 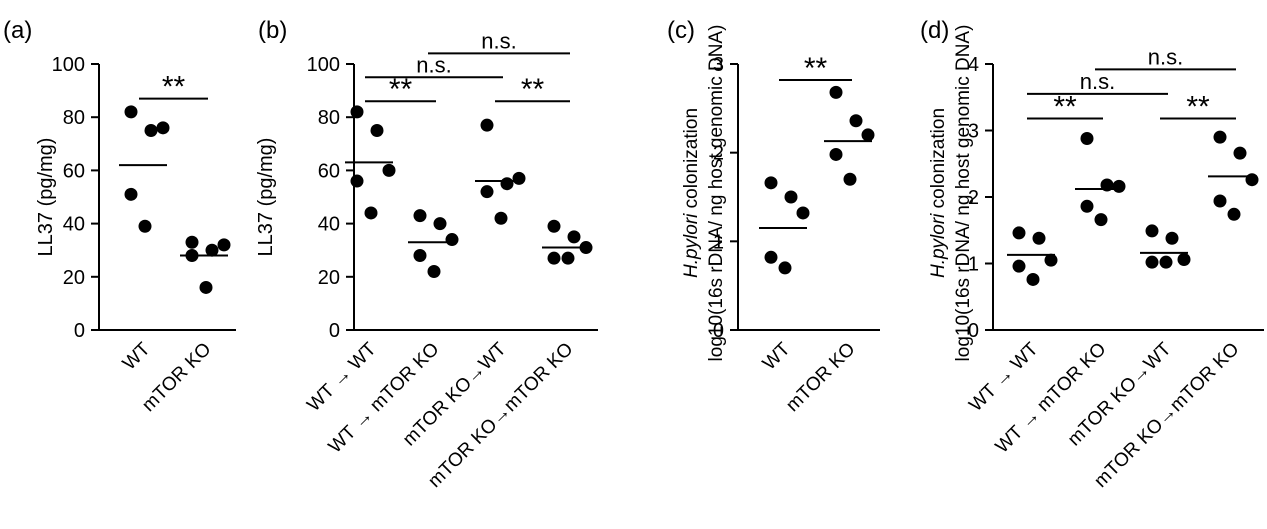 What do you see at coordinates (934, 30) in the screenshot?
I see `panel-label: (d)` at bounding box center [934, 30].